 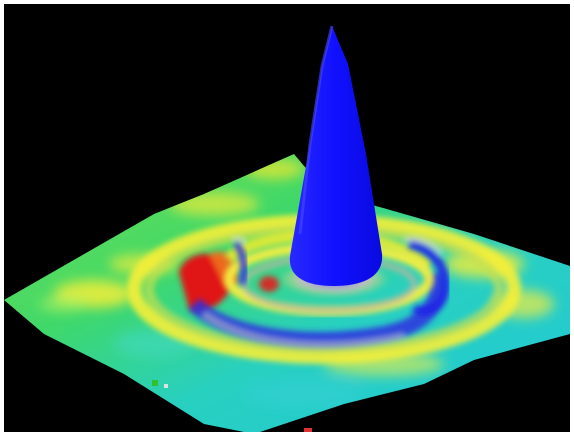 What do you see at coordinates (232, 406) in the screenshot?
I see `bottom-specks` at bounding box center [232, 406].